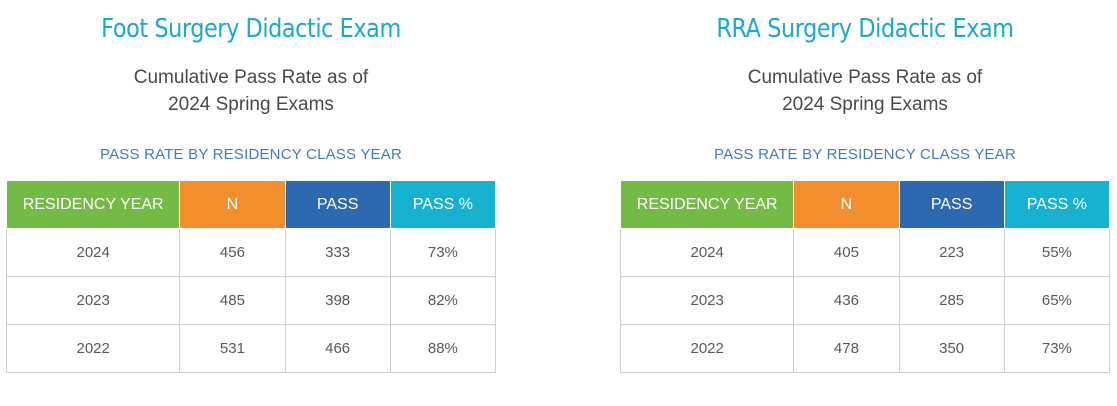  Describe the element at coordinates (337, 348) in the screenshot. I see `cell-pass: 466` at that location.